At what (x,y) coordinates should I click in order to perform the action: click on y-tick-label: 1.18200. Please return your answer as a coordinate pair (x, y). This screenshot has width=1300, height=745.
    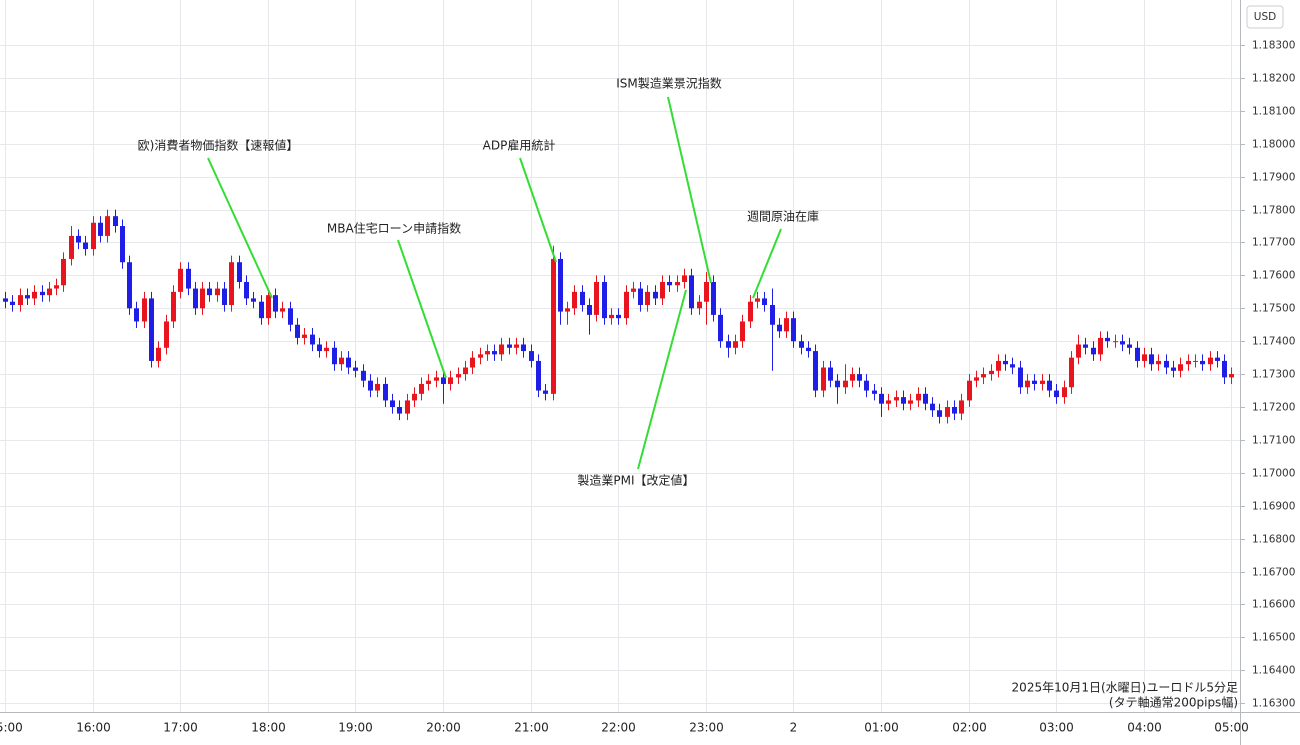
    Looking at the image, I should click on (1273, 79).